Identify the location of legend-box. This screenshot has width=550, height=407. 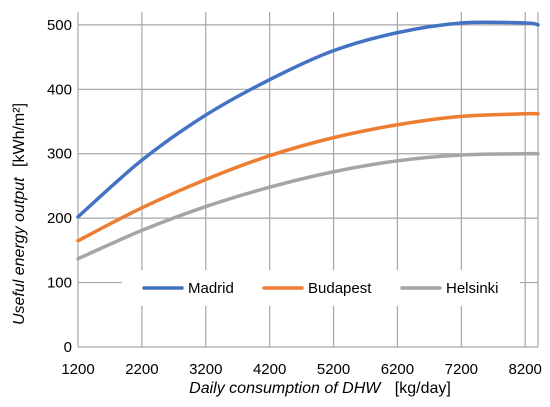
(321, 288).